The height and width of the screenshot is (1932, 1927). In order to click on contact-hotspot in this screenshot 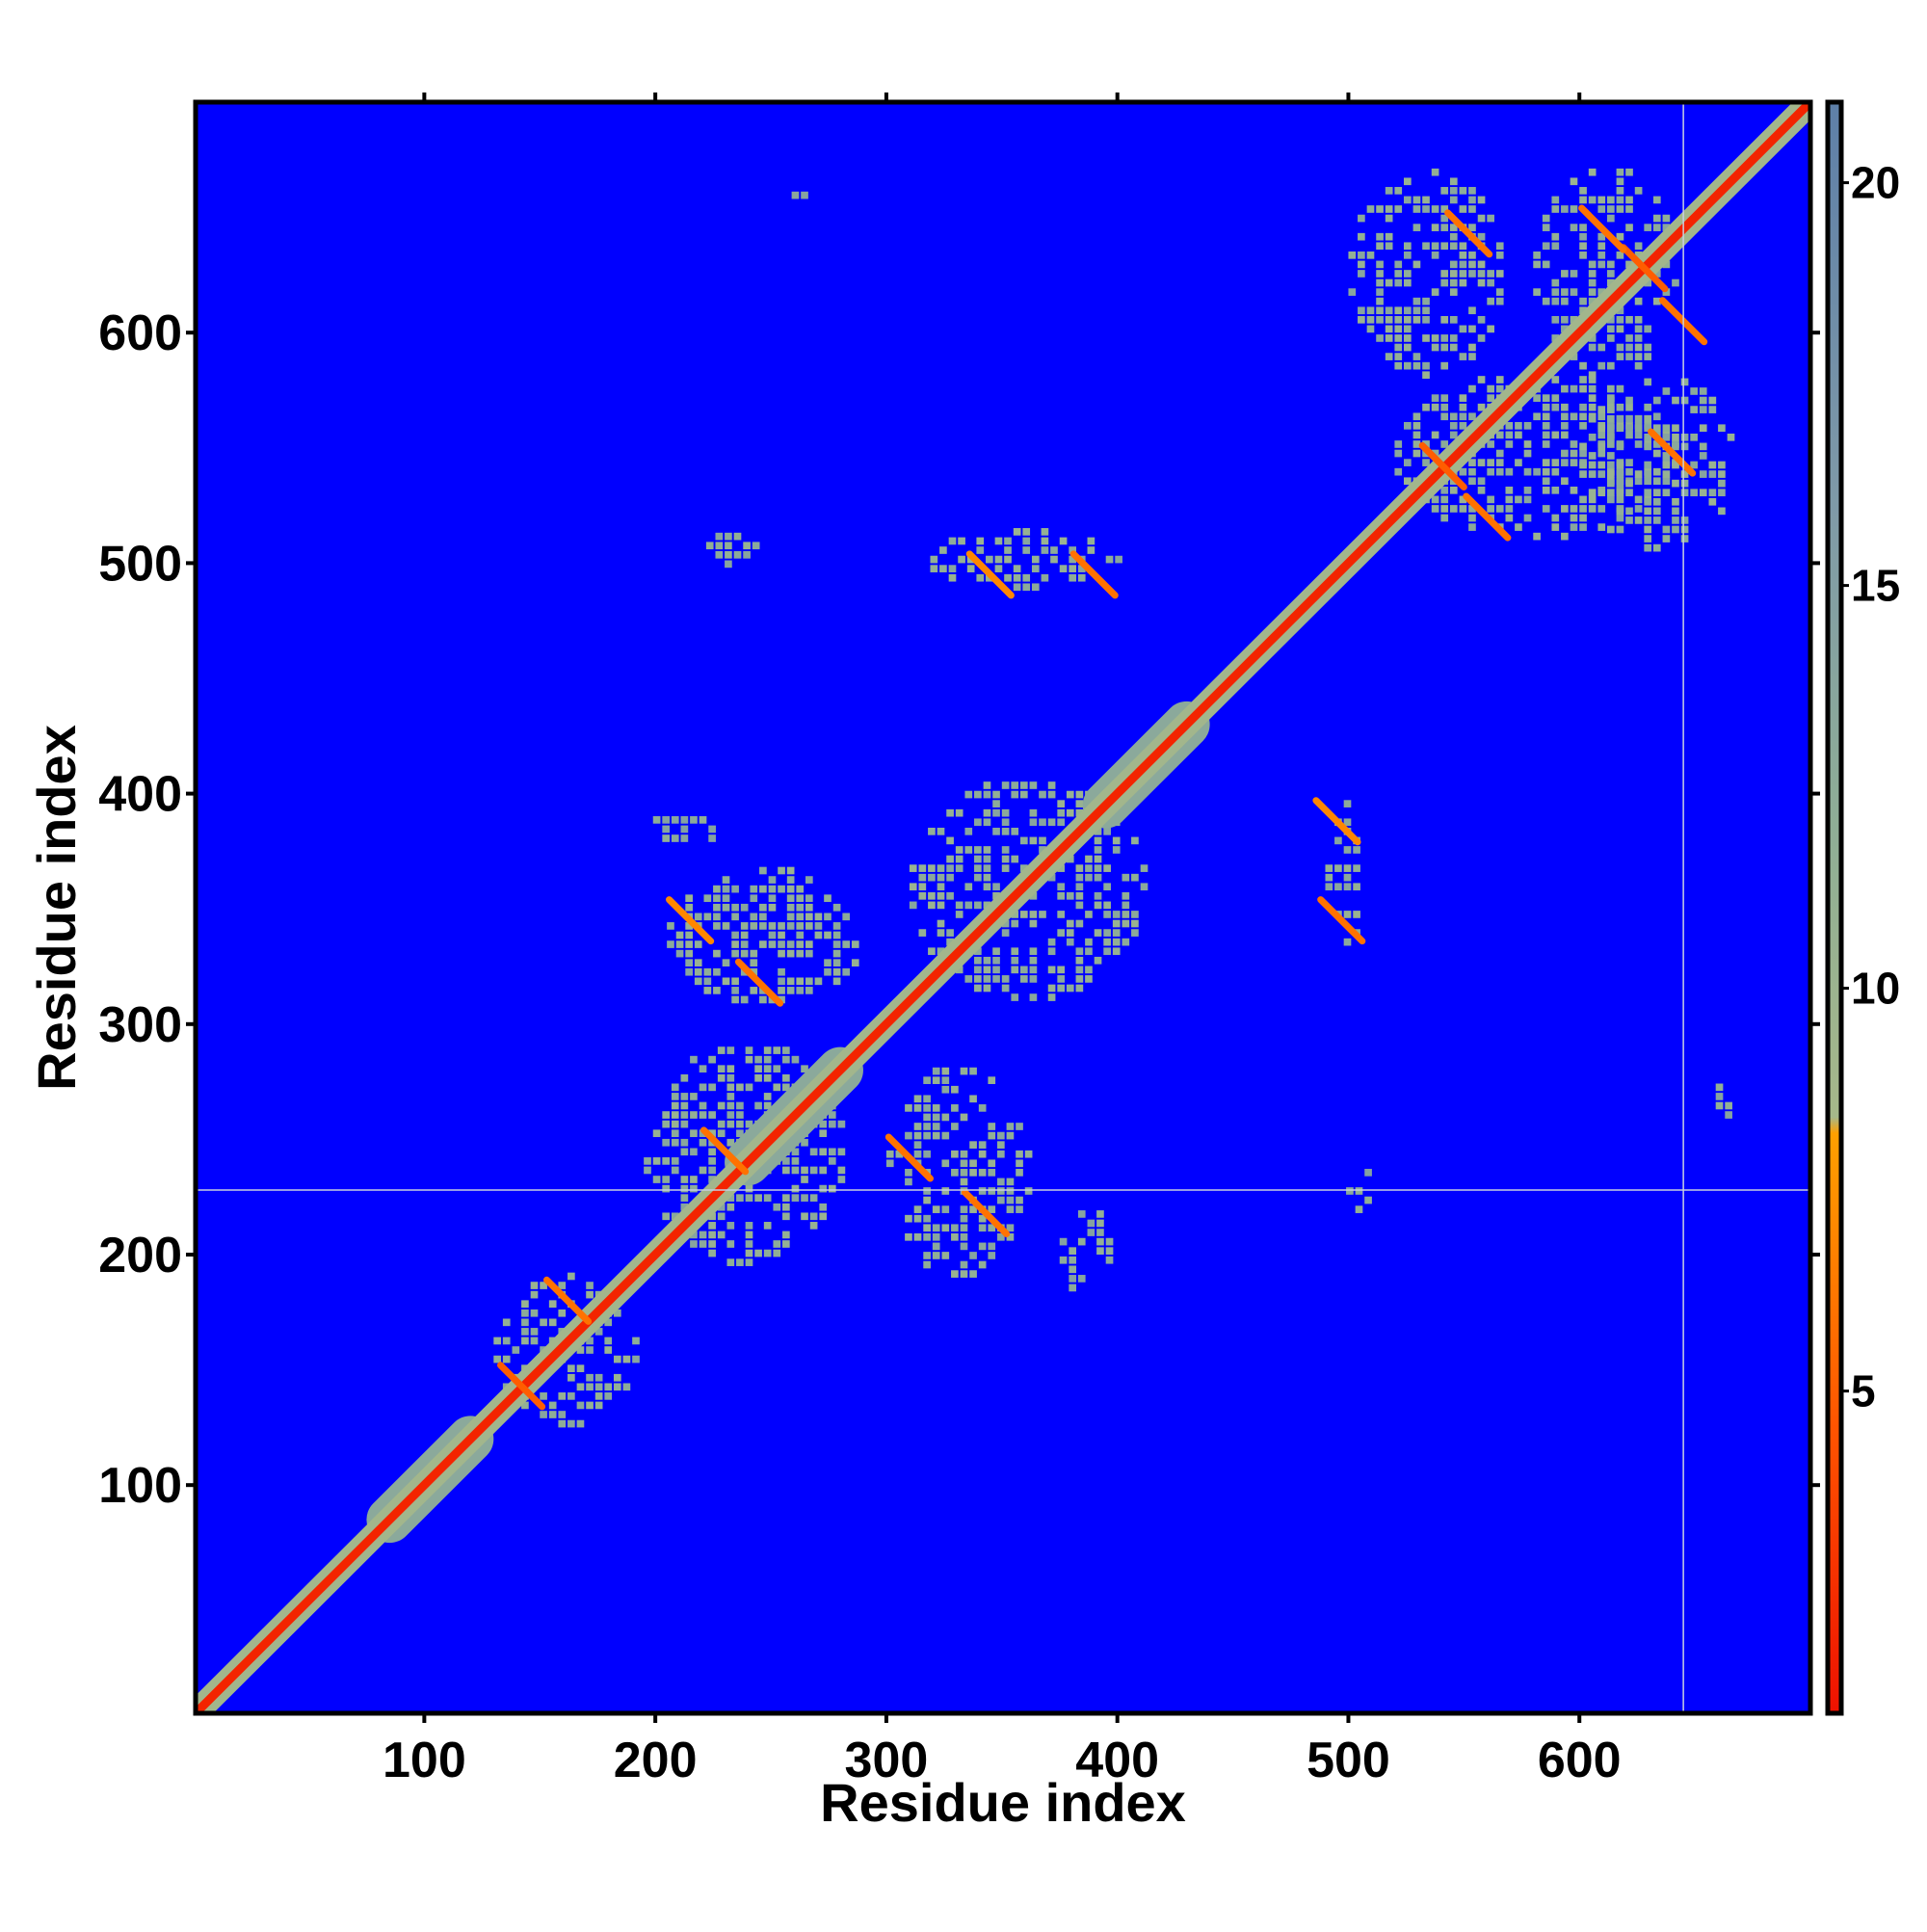, I will do `click(690, 920)`.